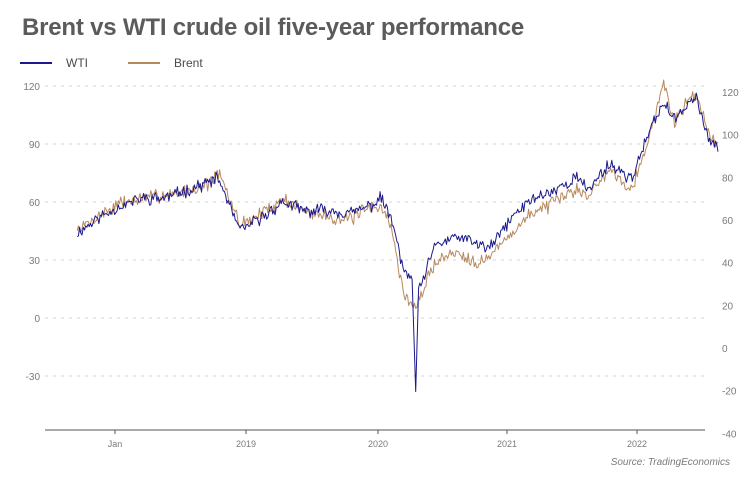 The image size is (750, 487). What do you see at coordinates (35, 145) in the screenshot?
I see `left-tick-label-1: 90` at bounding box center [35, 145].